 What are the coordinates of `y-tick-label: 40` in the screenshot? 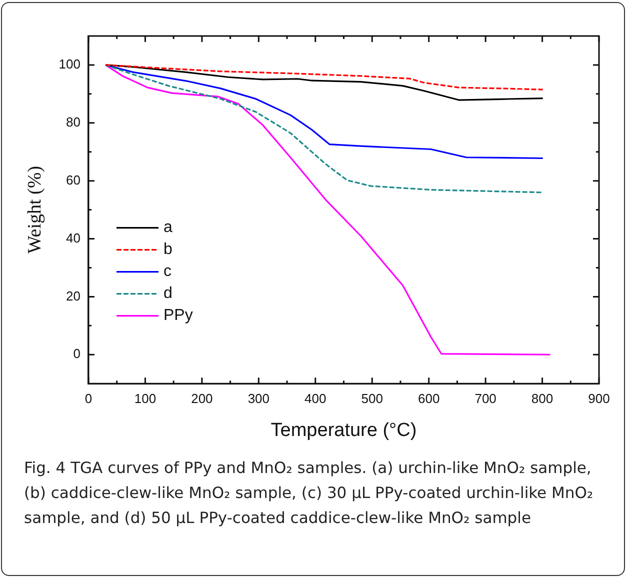 It's located at (73, 238).